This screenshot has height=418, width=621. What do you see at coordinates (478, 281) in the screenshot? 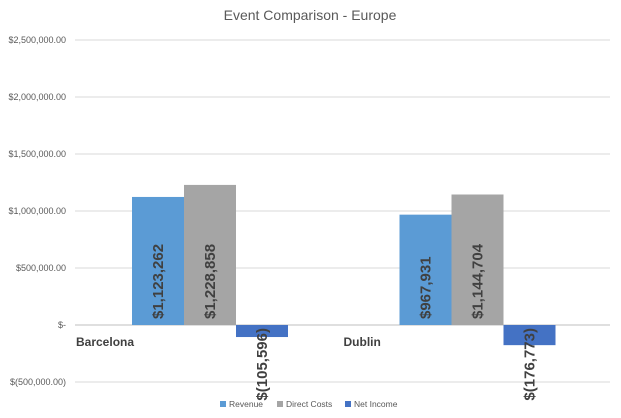
I see `data-label: $1,144,704` at bounding box center [478, 281].